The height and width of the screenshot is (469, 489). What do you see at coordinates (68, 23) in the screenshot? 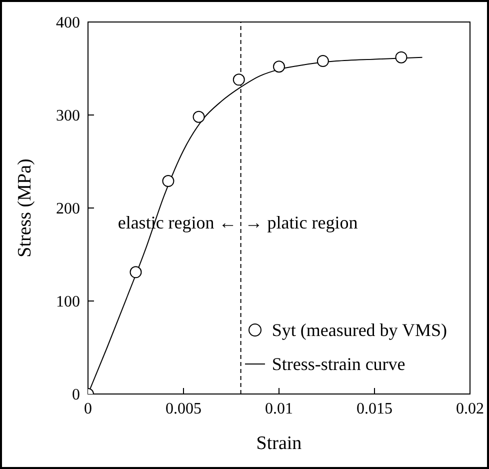
I see `y-tick-label: 400` at bounding box center [68, 23].